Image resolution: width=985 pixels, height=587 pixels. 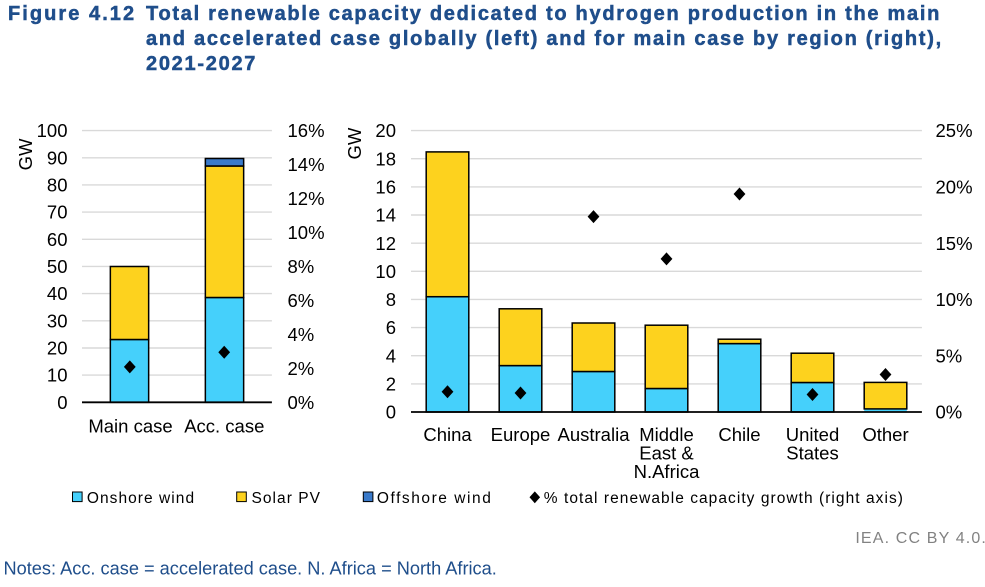 What do you see at coordinates (739, 434) in the screenshot?
I see `svg-text: Chile` at bounding box center [739, 434].